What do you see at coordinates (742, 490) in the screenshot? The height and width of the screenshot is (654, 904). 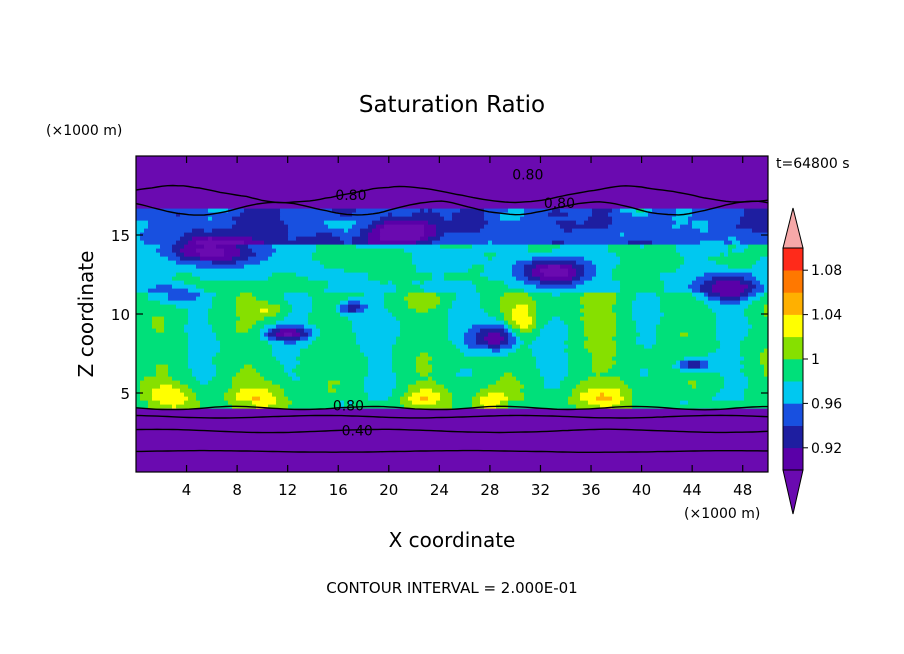 I see `x-tick-label: 48` at bounding box center [742, 490].